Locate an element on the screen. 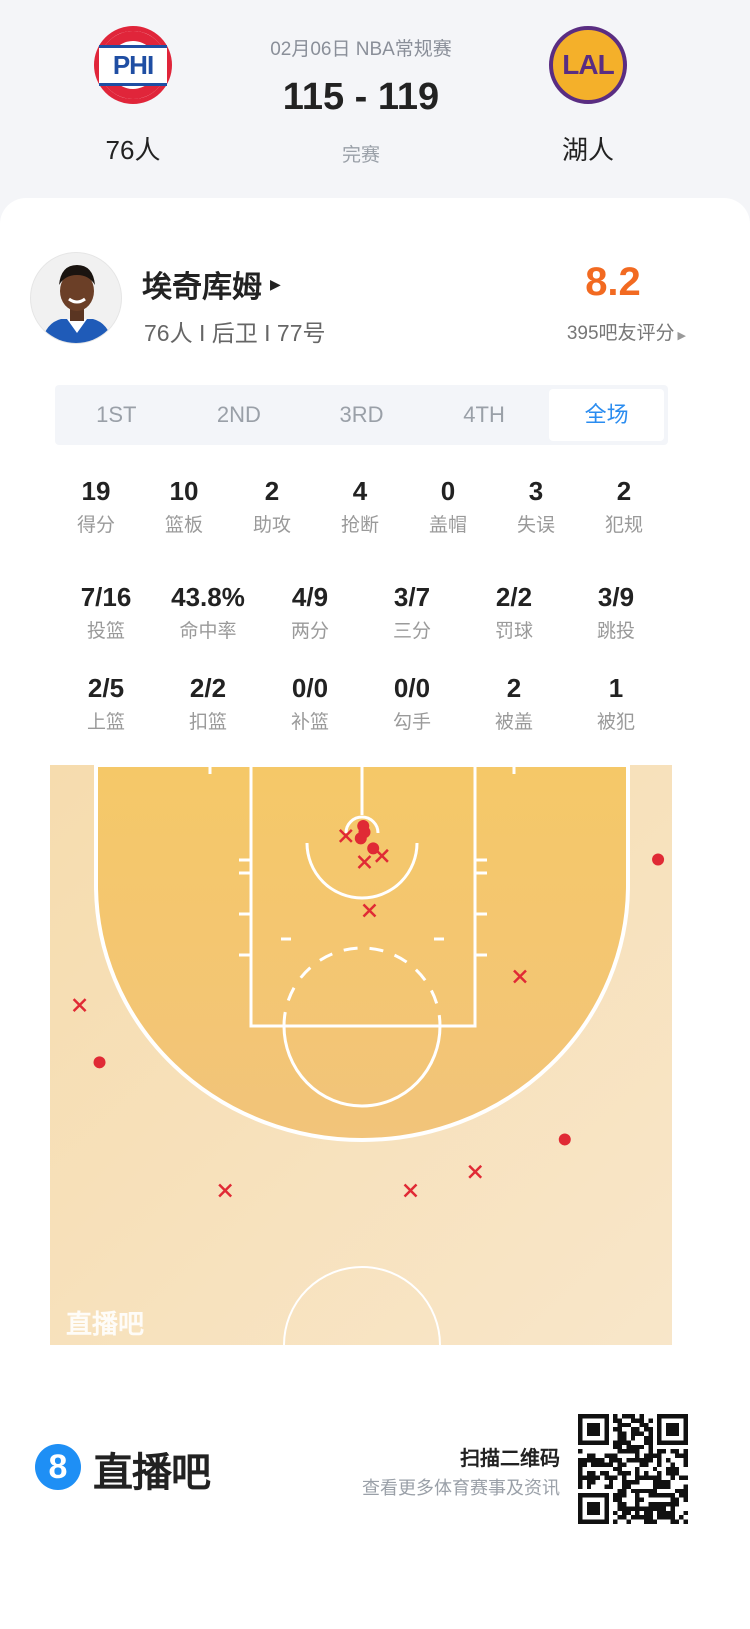 This screenshot has width=750, height=1629. watermark: 直播吧 is located at coordinates (105, 1324).